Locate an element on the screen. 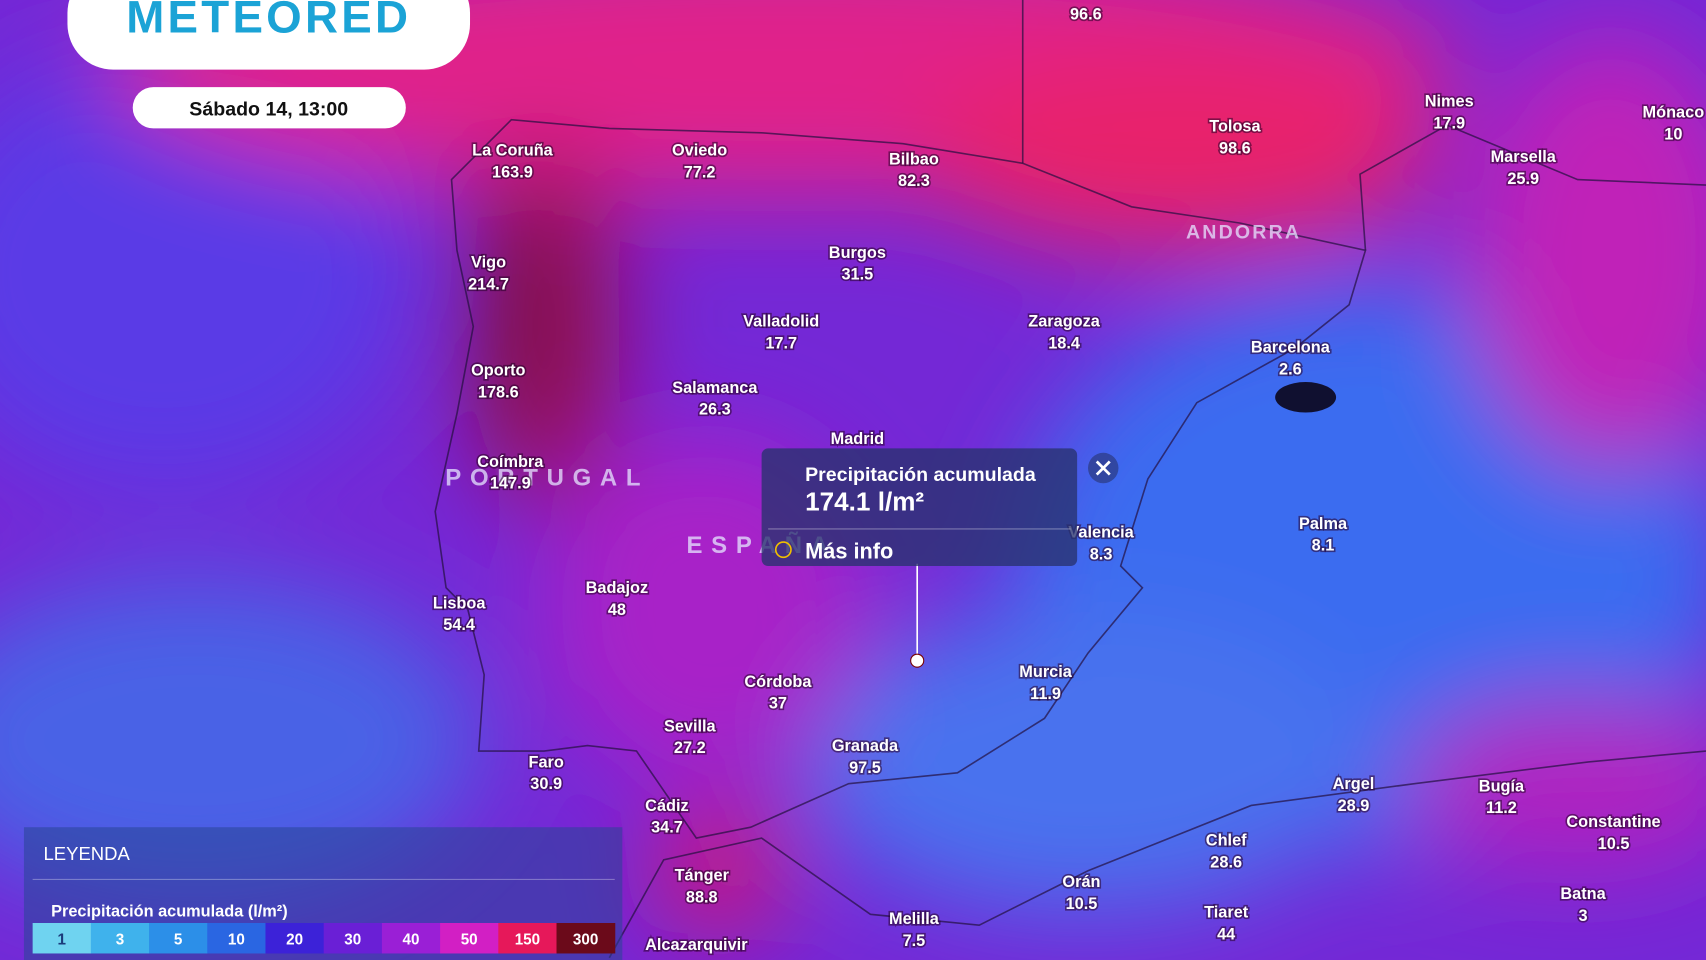 Image resolution: width=1706 pixels, height=960 pixels. city-name: Murcia is located at coordinates (1045, 672).